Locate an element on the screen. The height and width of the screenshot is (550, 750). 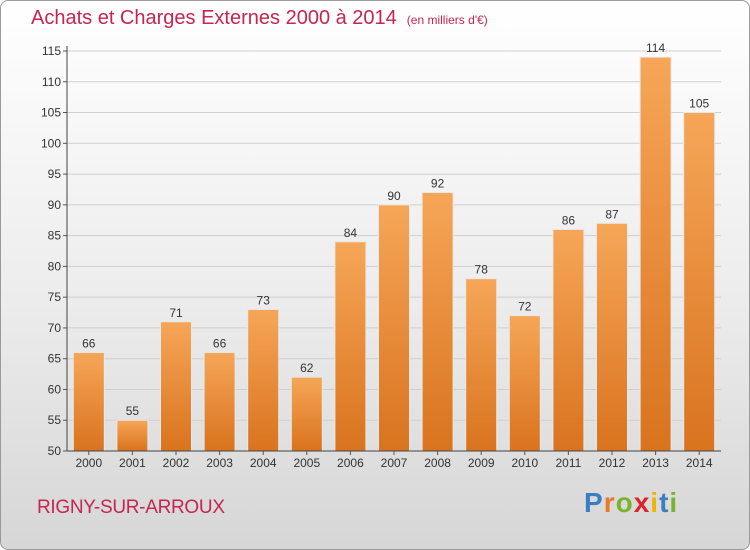
y-tick-label: 100 is located at coordinates (51, 143).